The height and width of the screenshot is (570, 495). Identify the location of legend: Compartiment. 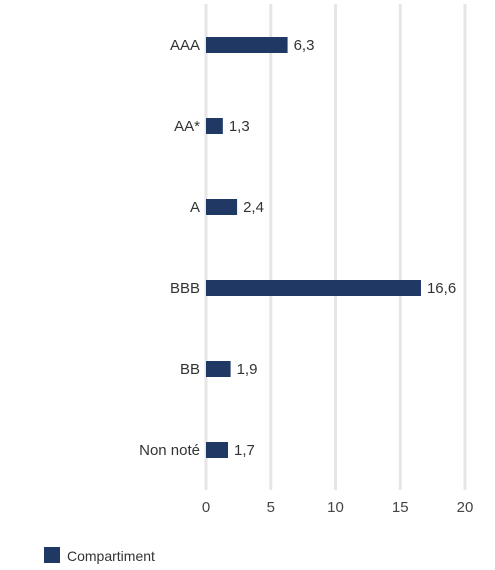
(99, 555).